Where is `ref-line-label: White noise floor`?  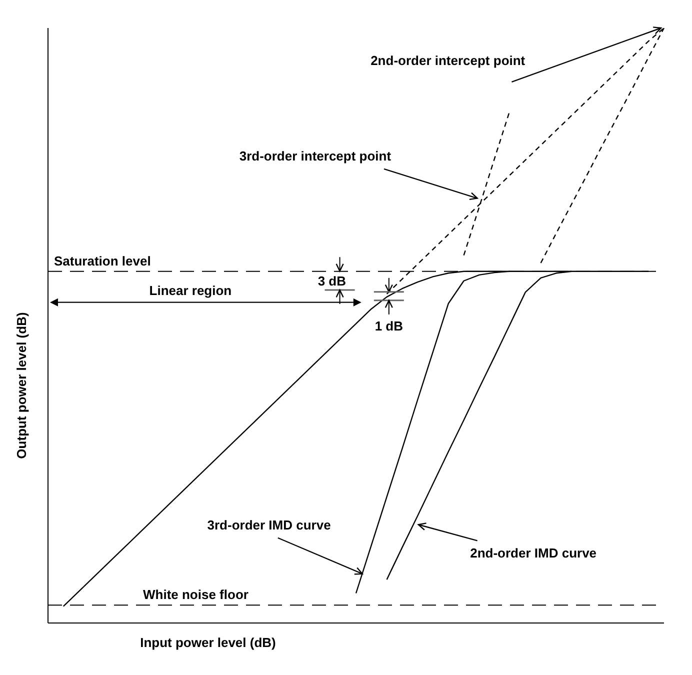 ref-line-label: White noise floor is located at coordinates (195, 594).